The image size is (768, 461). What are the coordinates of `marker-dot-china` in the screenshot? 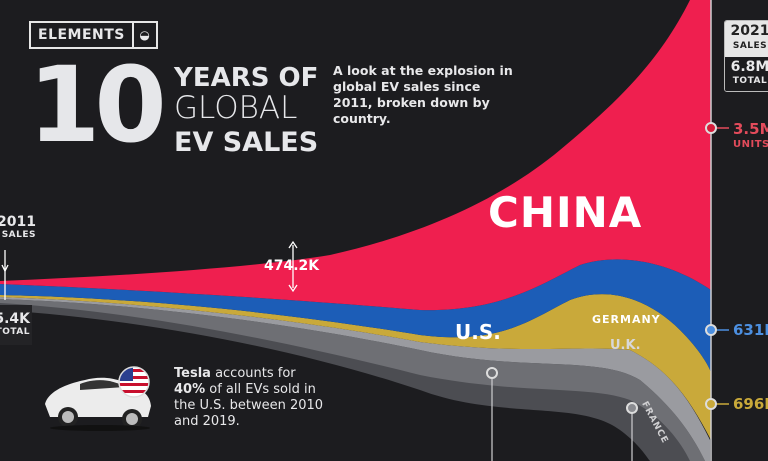 It's located at (711, 128).